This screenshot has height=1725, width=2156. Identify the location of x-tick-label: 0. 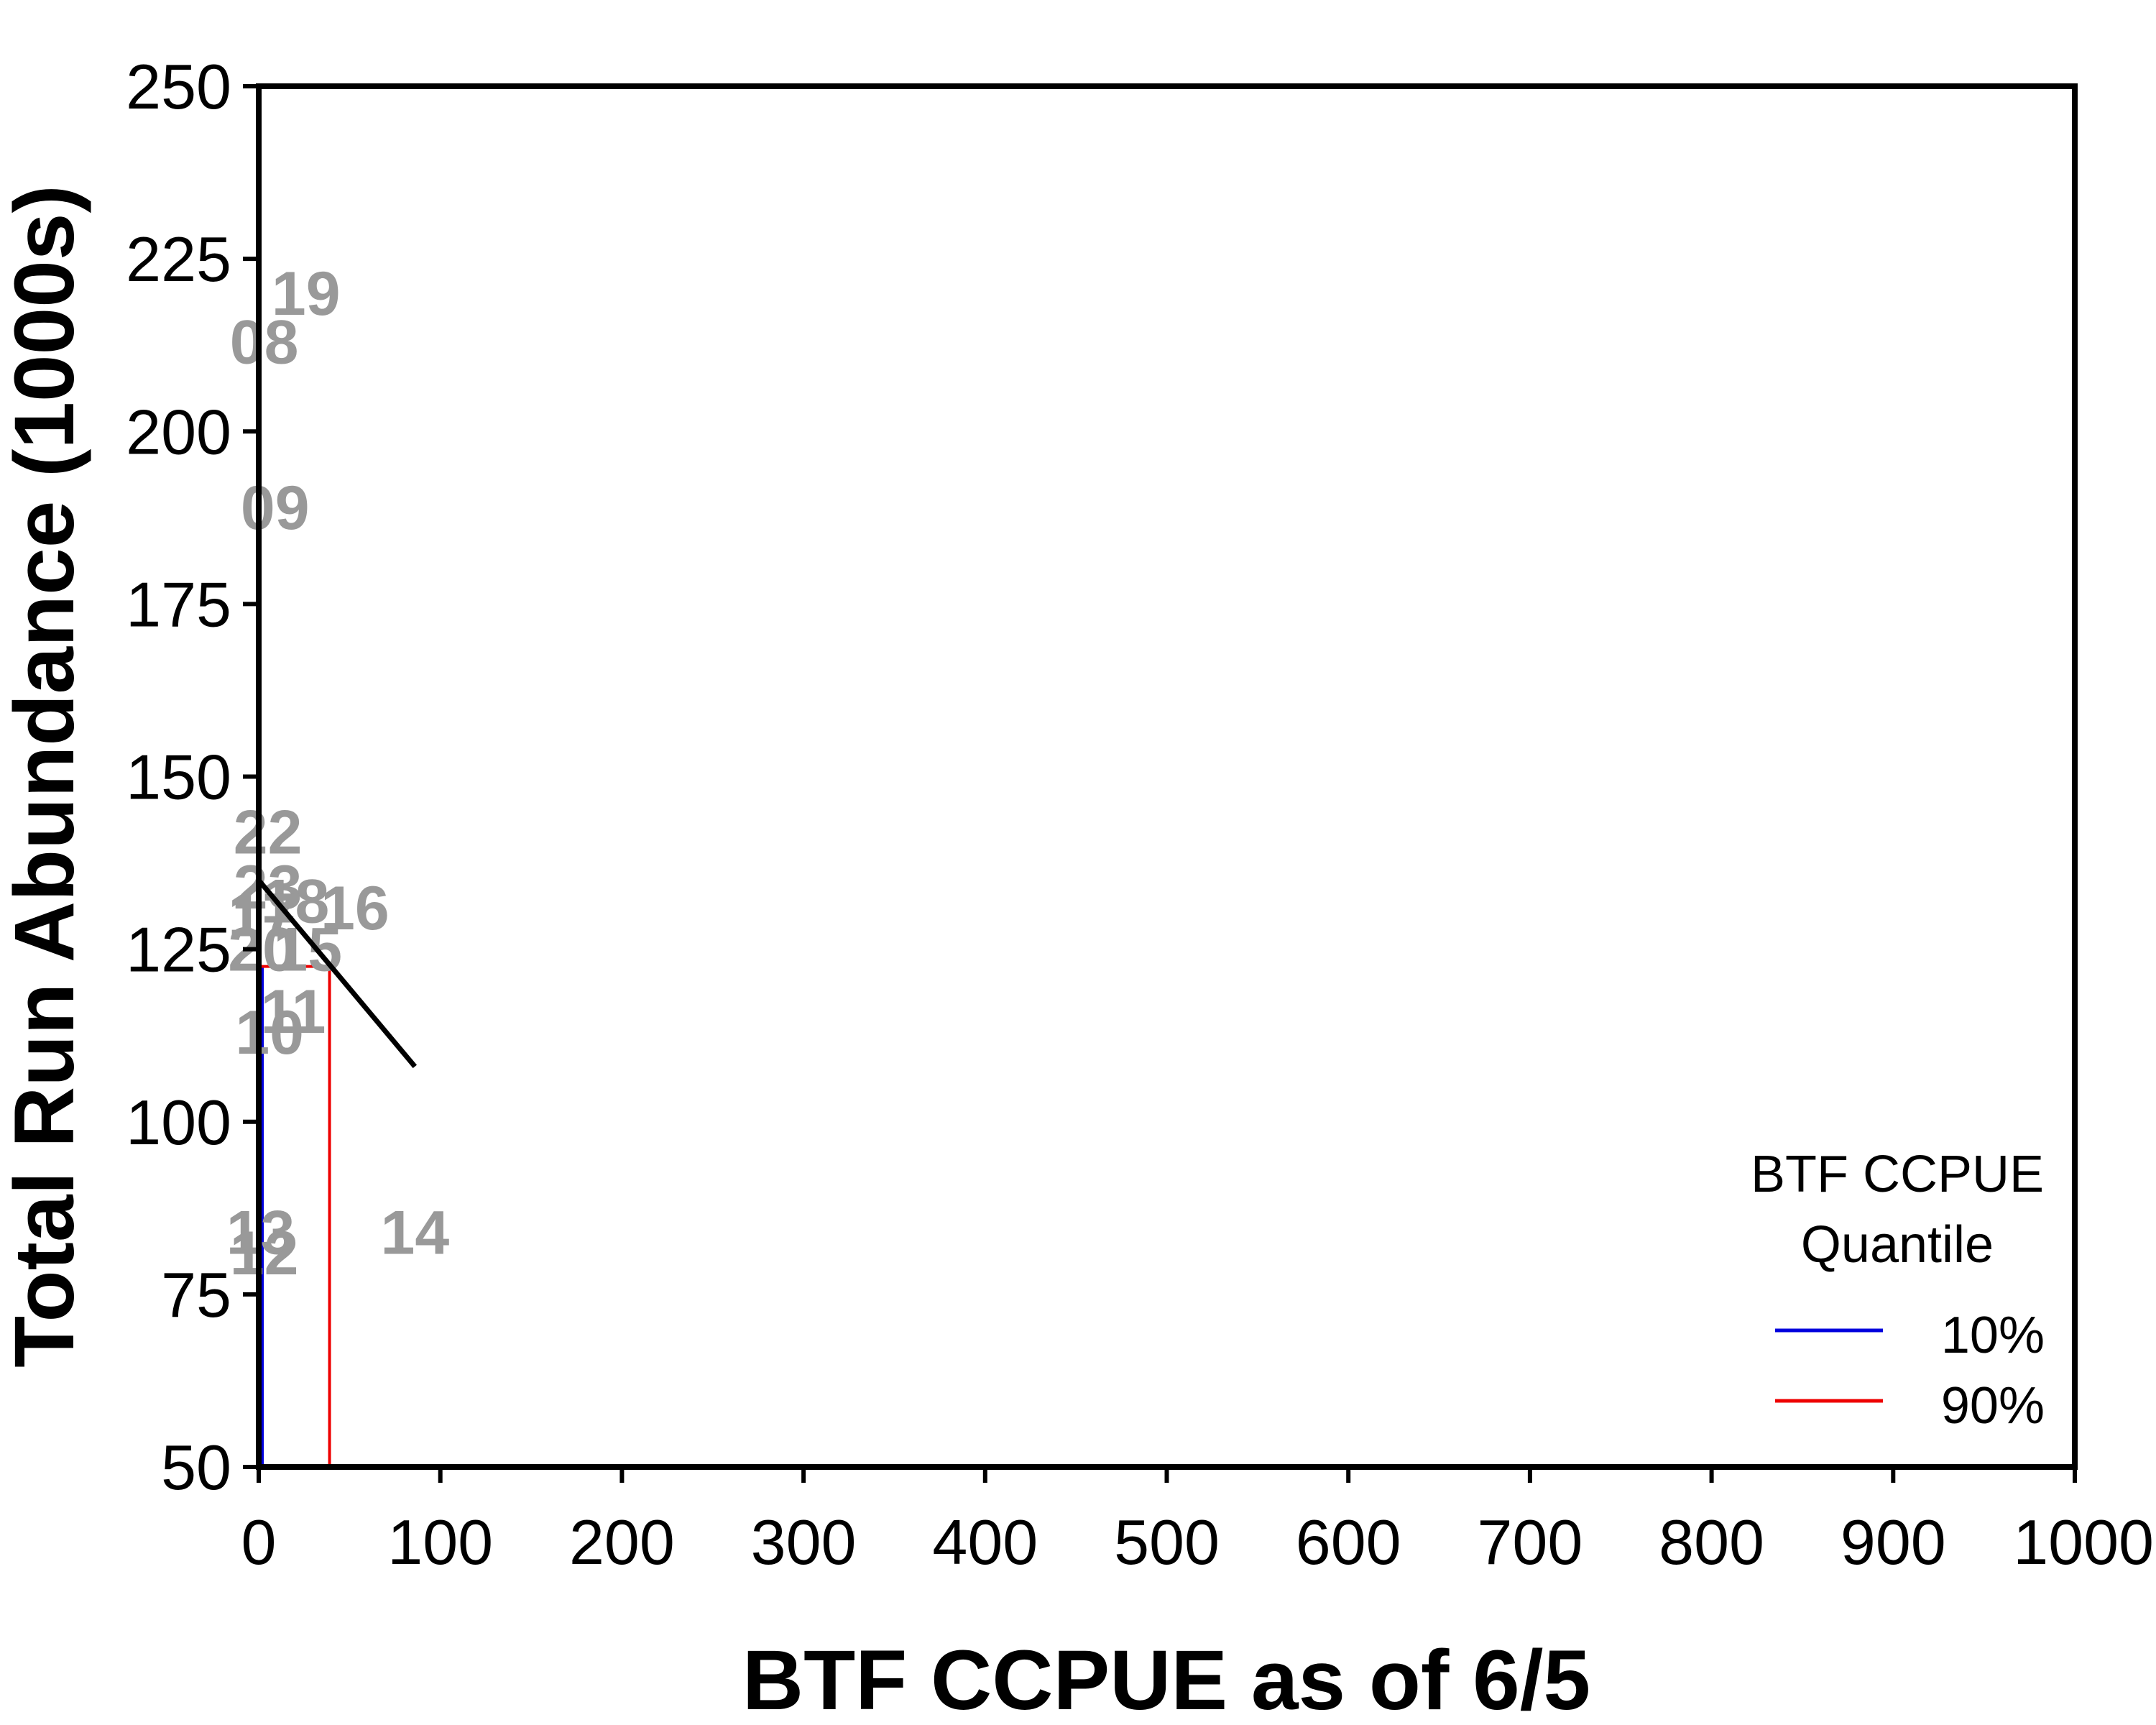
(259, 1542).